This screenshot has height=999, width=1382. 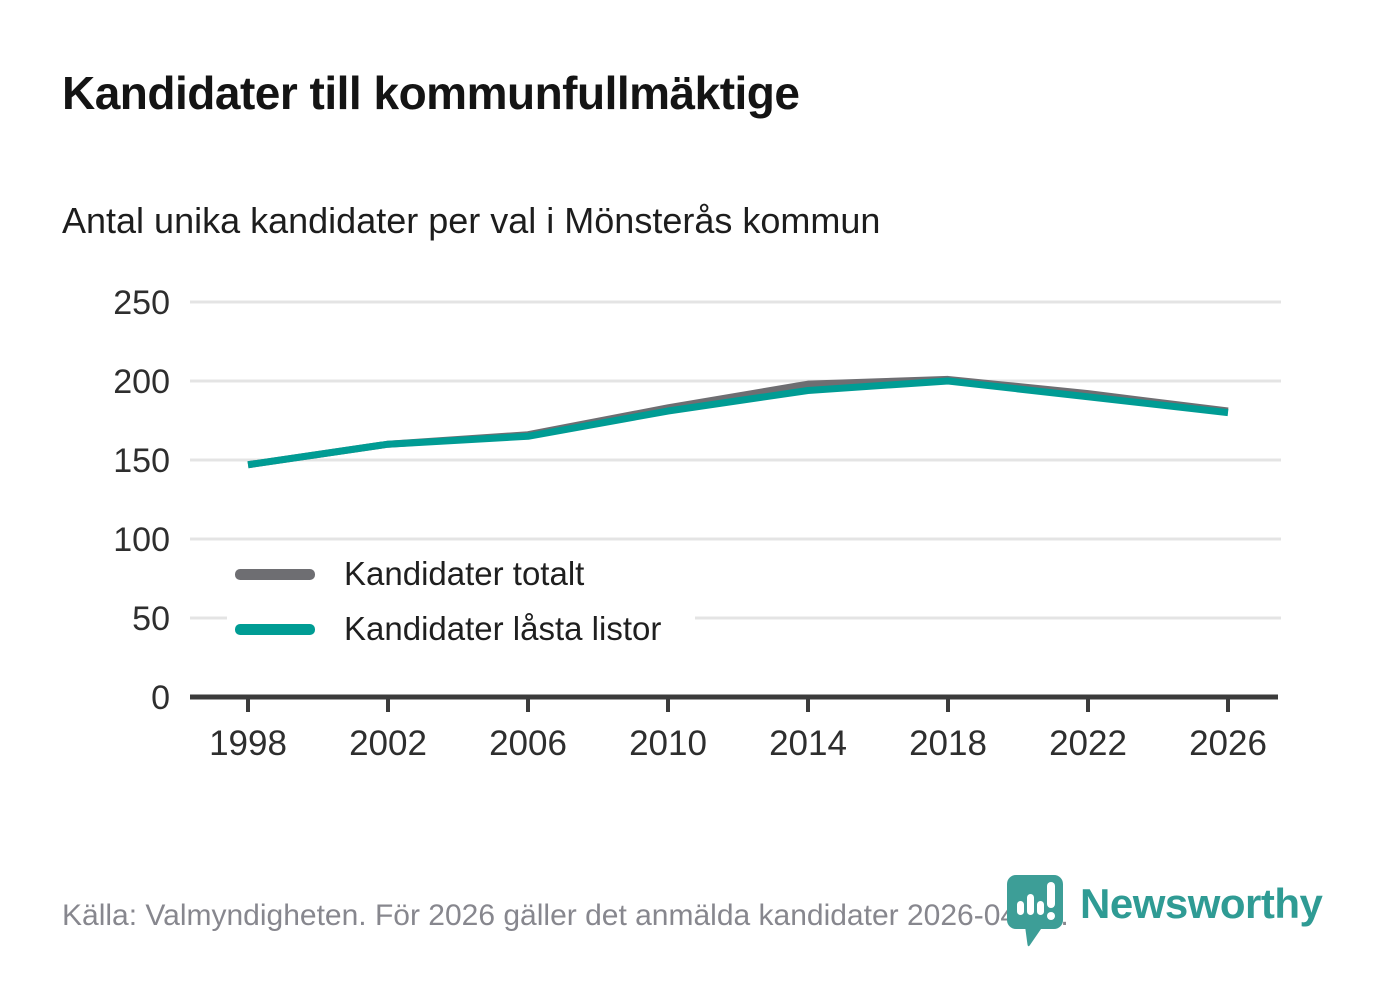 I want to click on newsworthy-logo: Newsworthy, so click(x=1164, y=917).